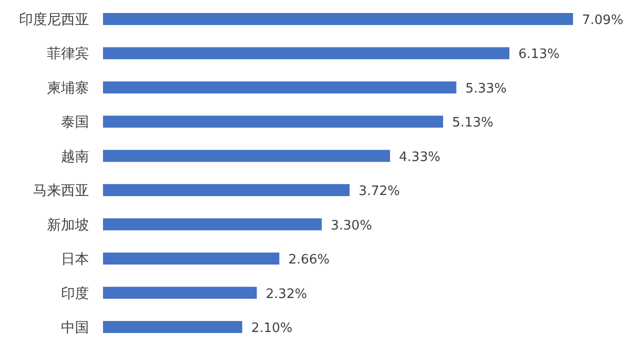  Describe the element at coordinates (473, 123) in the screenshot. I see `data-label: 5.13%` at that location.